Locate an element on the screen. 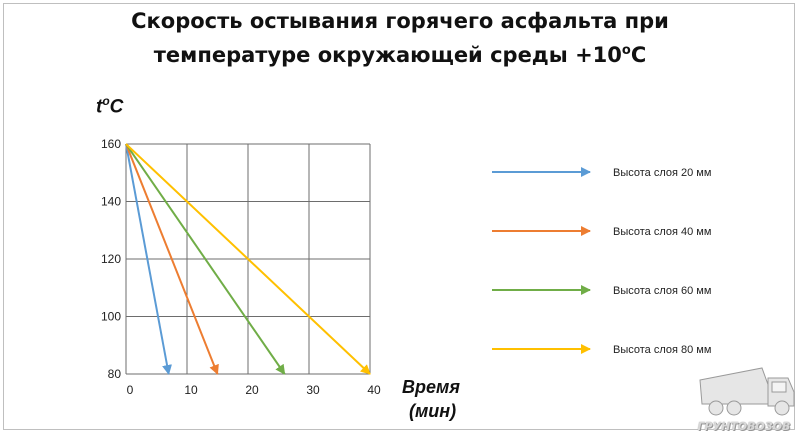 The image size is (800, 435). x-tick-label: 40 is located at coordinates (374, 390).